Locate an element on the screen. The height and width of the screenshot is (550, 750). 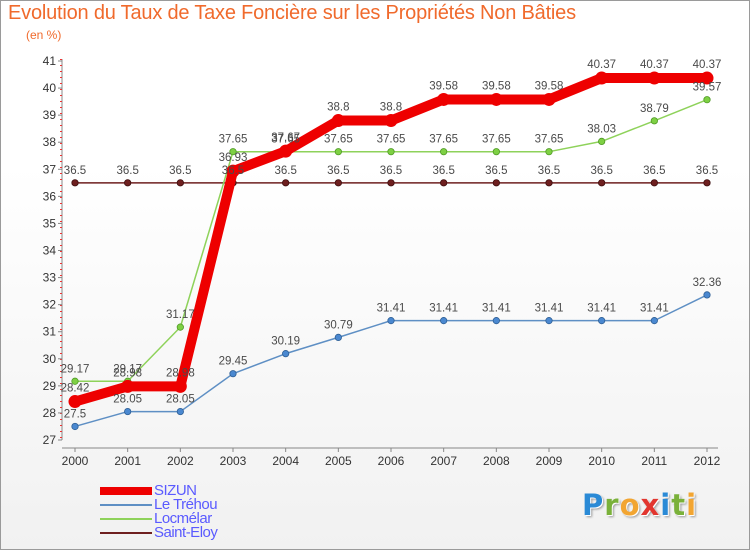
y-tick-label: 34 is located at coordinates (50, 251).